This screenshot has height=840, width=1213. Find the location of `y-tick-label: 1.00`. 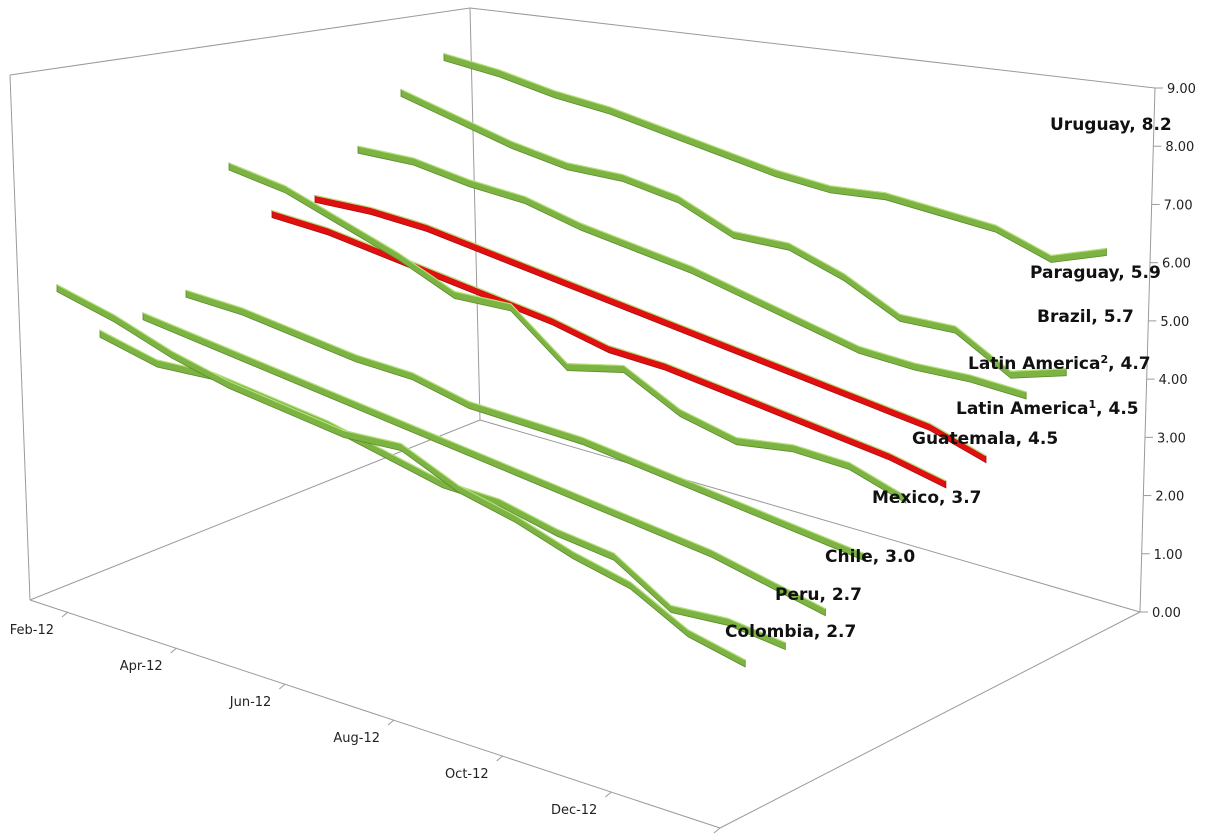

y-tick-label: 1.00 is located at coordinates (1168, 555).